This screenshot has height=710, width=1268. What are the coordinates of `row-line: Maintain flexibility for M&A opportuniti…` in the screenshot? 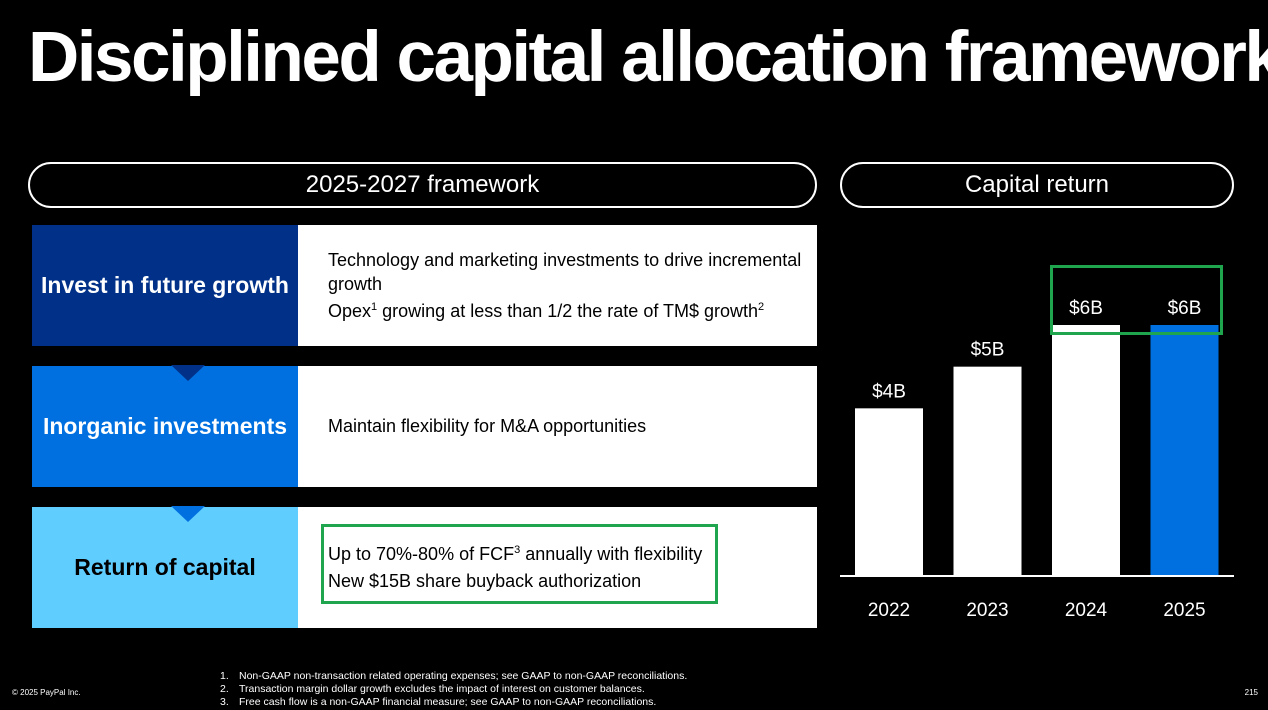 It's located at (487, 426).